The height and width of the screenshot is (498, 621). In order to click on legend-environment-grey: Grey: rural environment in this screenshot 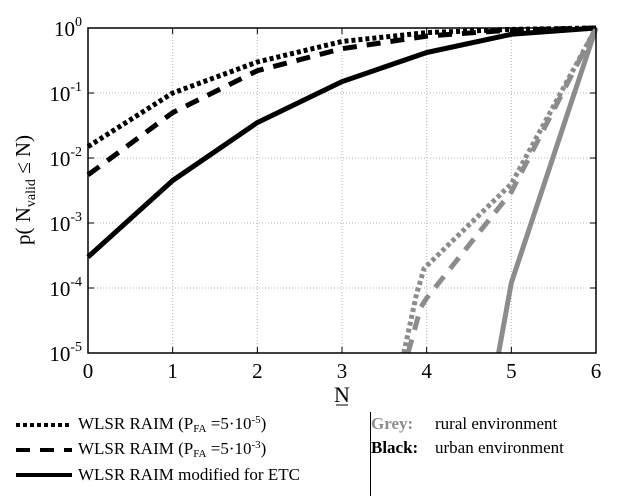, I will do `click(495, 424)`.